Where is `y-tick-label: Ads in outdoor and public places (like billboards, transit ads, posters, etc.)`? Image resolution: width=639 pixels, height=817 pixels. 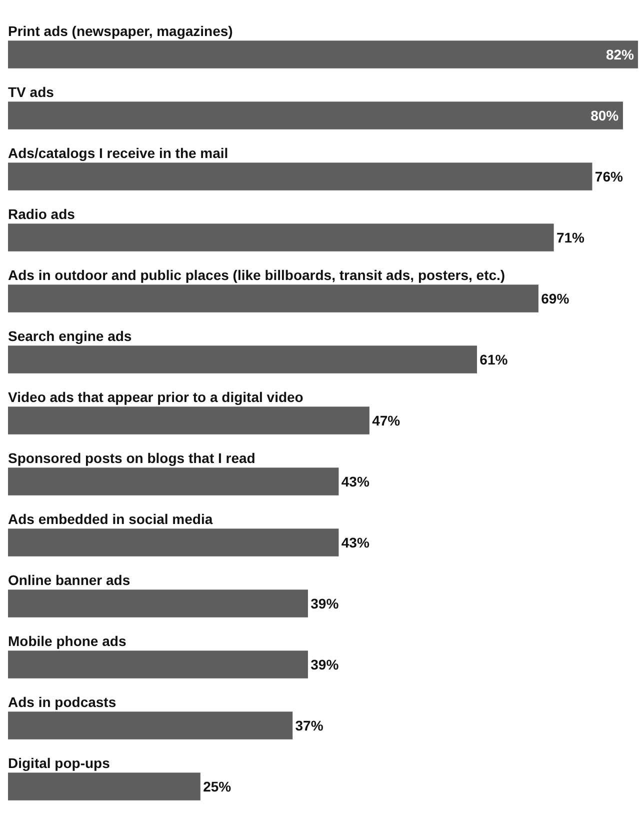 y-tick-label: Ads in outdoor and public places (like billboards, transit ads, posters, etc.) is located at coordinates (257, 275).